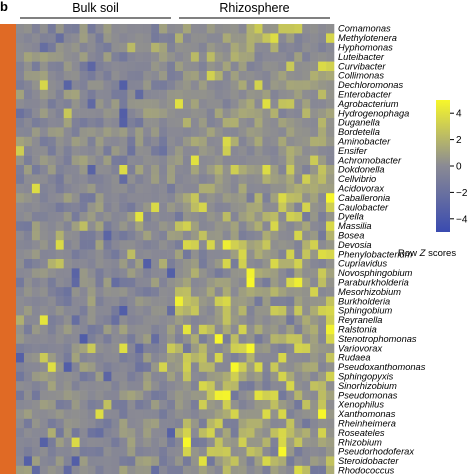  Describe the element at coordinates (360, 189) in the screenshot. I see `row-label: Acidovorax` at that location.